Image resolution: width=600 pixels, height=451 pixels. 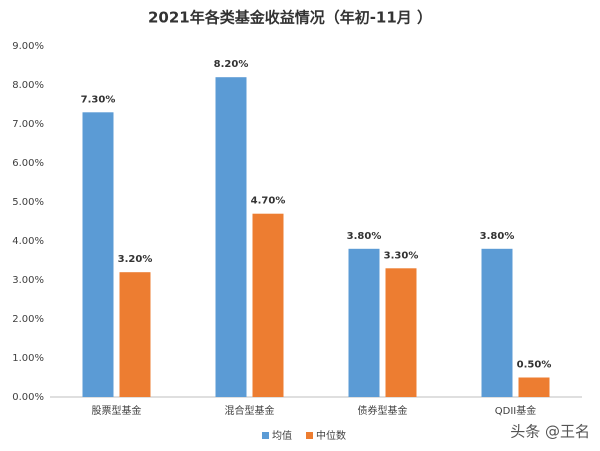 What do you see at coordinates (268, 201) in the screenshot?
I see `value-label: 4.70%` at bounding box center [268, 201].